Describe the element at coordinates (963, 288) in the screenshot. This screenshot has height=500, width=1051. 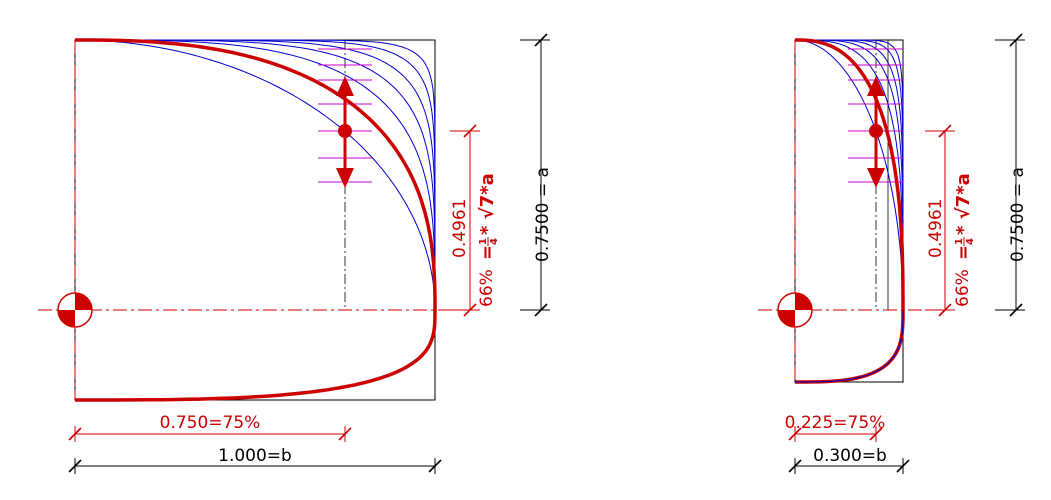
I see `right-percent-label: 66%` at that location.